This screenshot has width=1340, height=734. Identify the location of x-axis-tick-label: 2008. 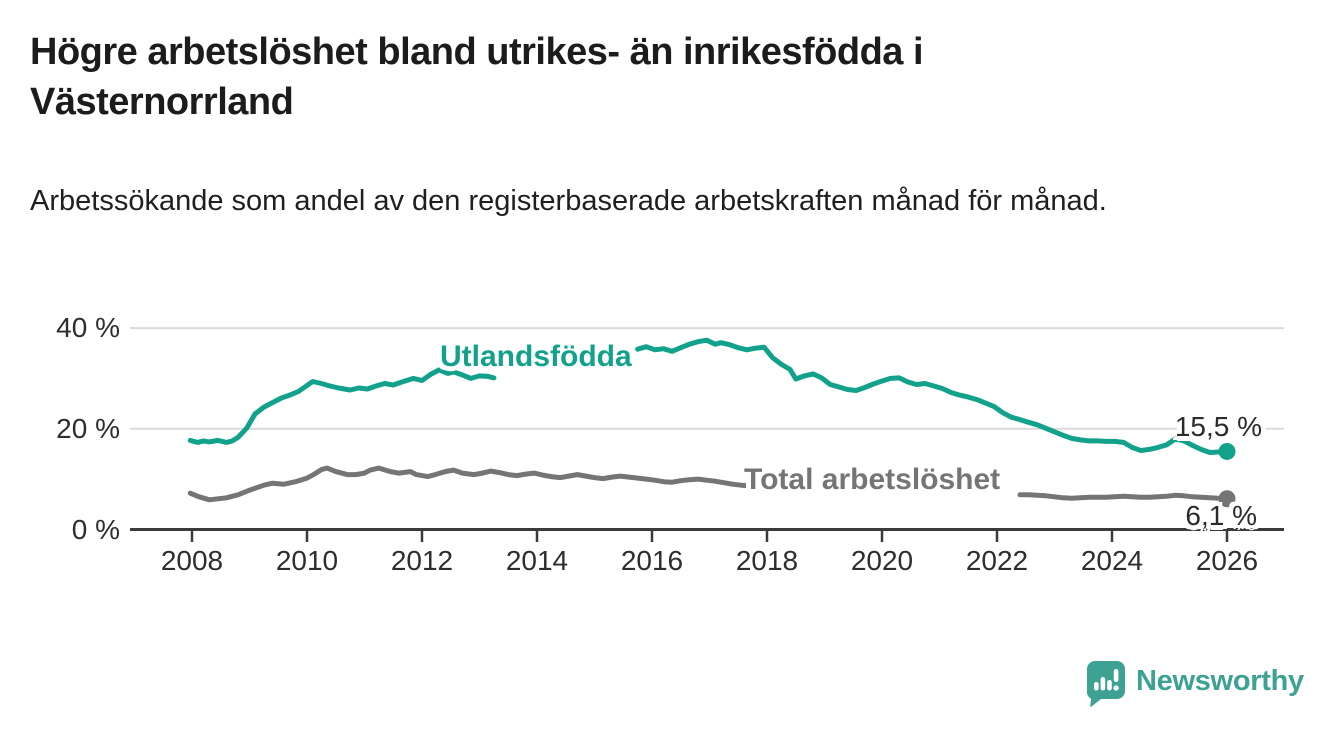
(192, 560).